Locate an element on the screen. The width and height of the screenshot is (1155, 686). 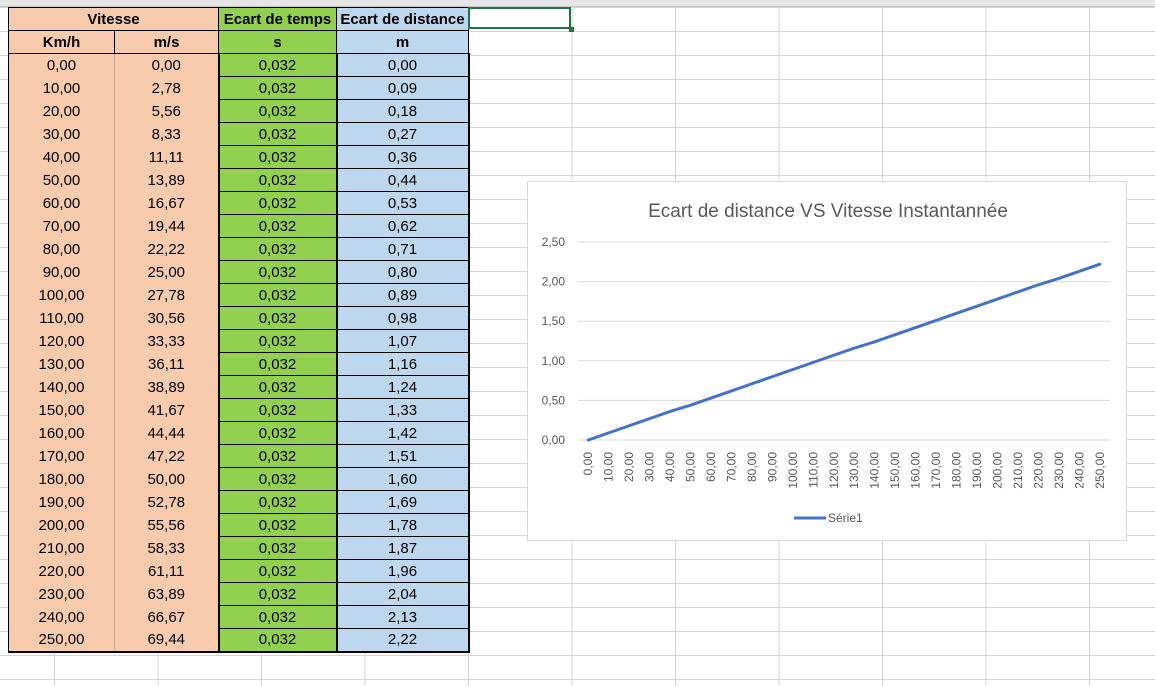
cell-distance: 0,36 is located at coordinates (403, 157).